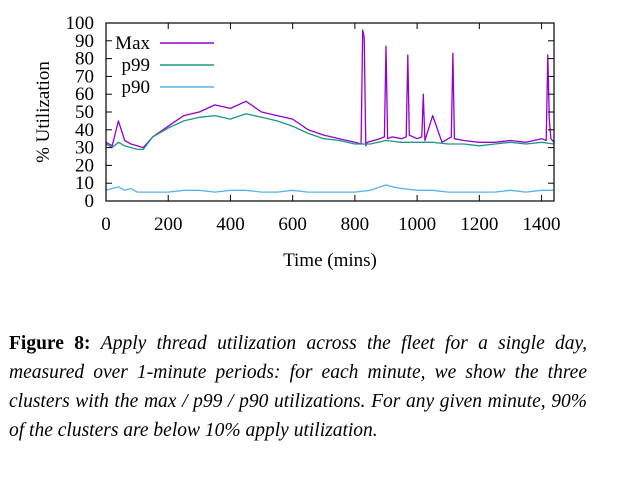  What do you see at coordinates (132, 43) in the screenshot?
I see `legend-label-max: Max` at bounding box center [132, 43].